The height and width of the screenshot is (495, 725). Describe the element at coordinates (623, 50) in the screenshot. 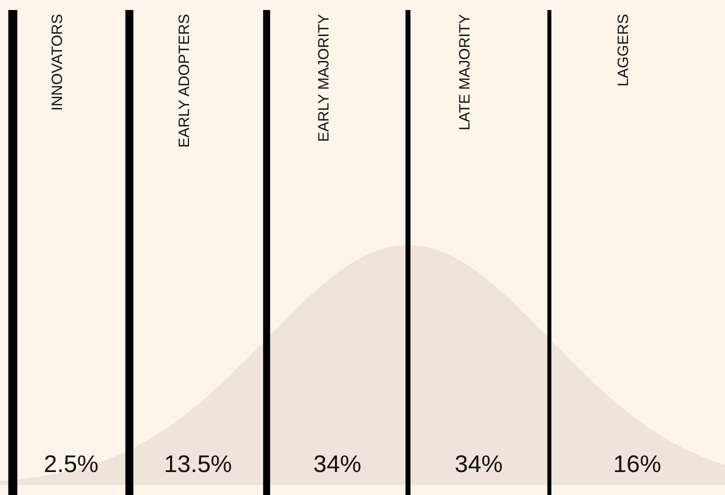

I see `category-label: LAGGERS` at that location.